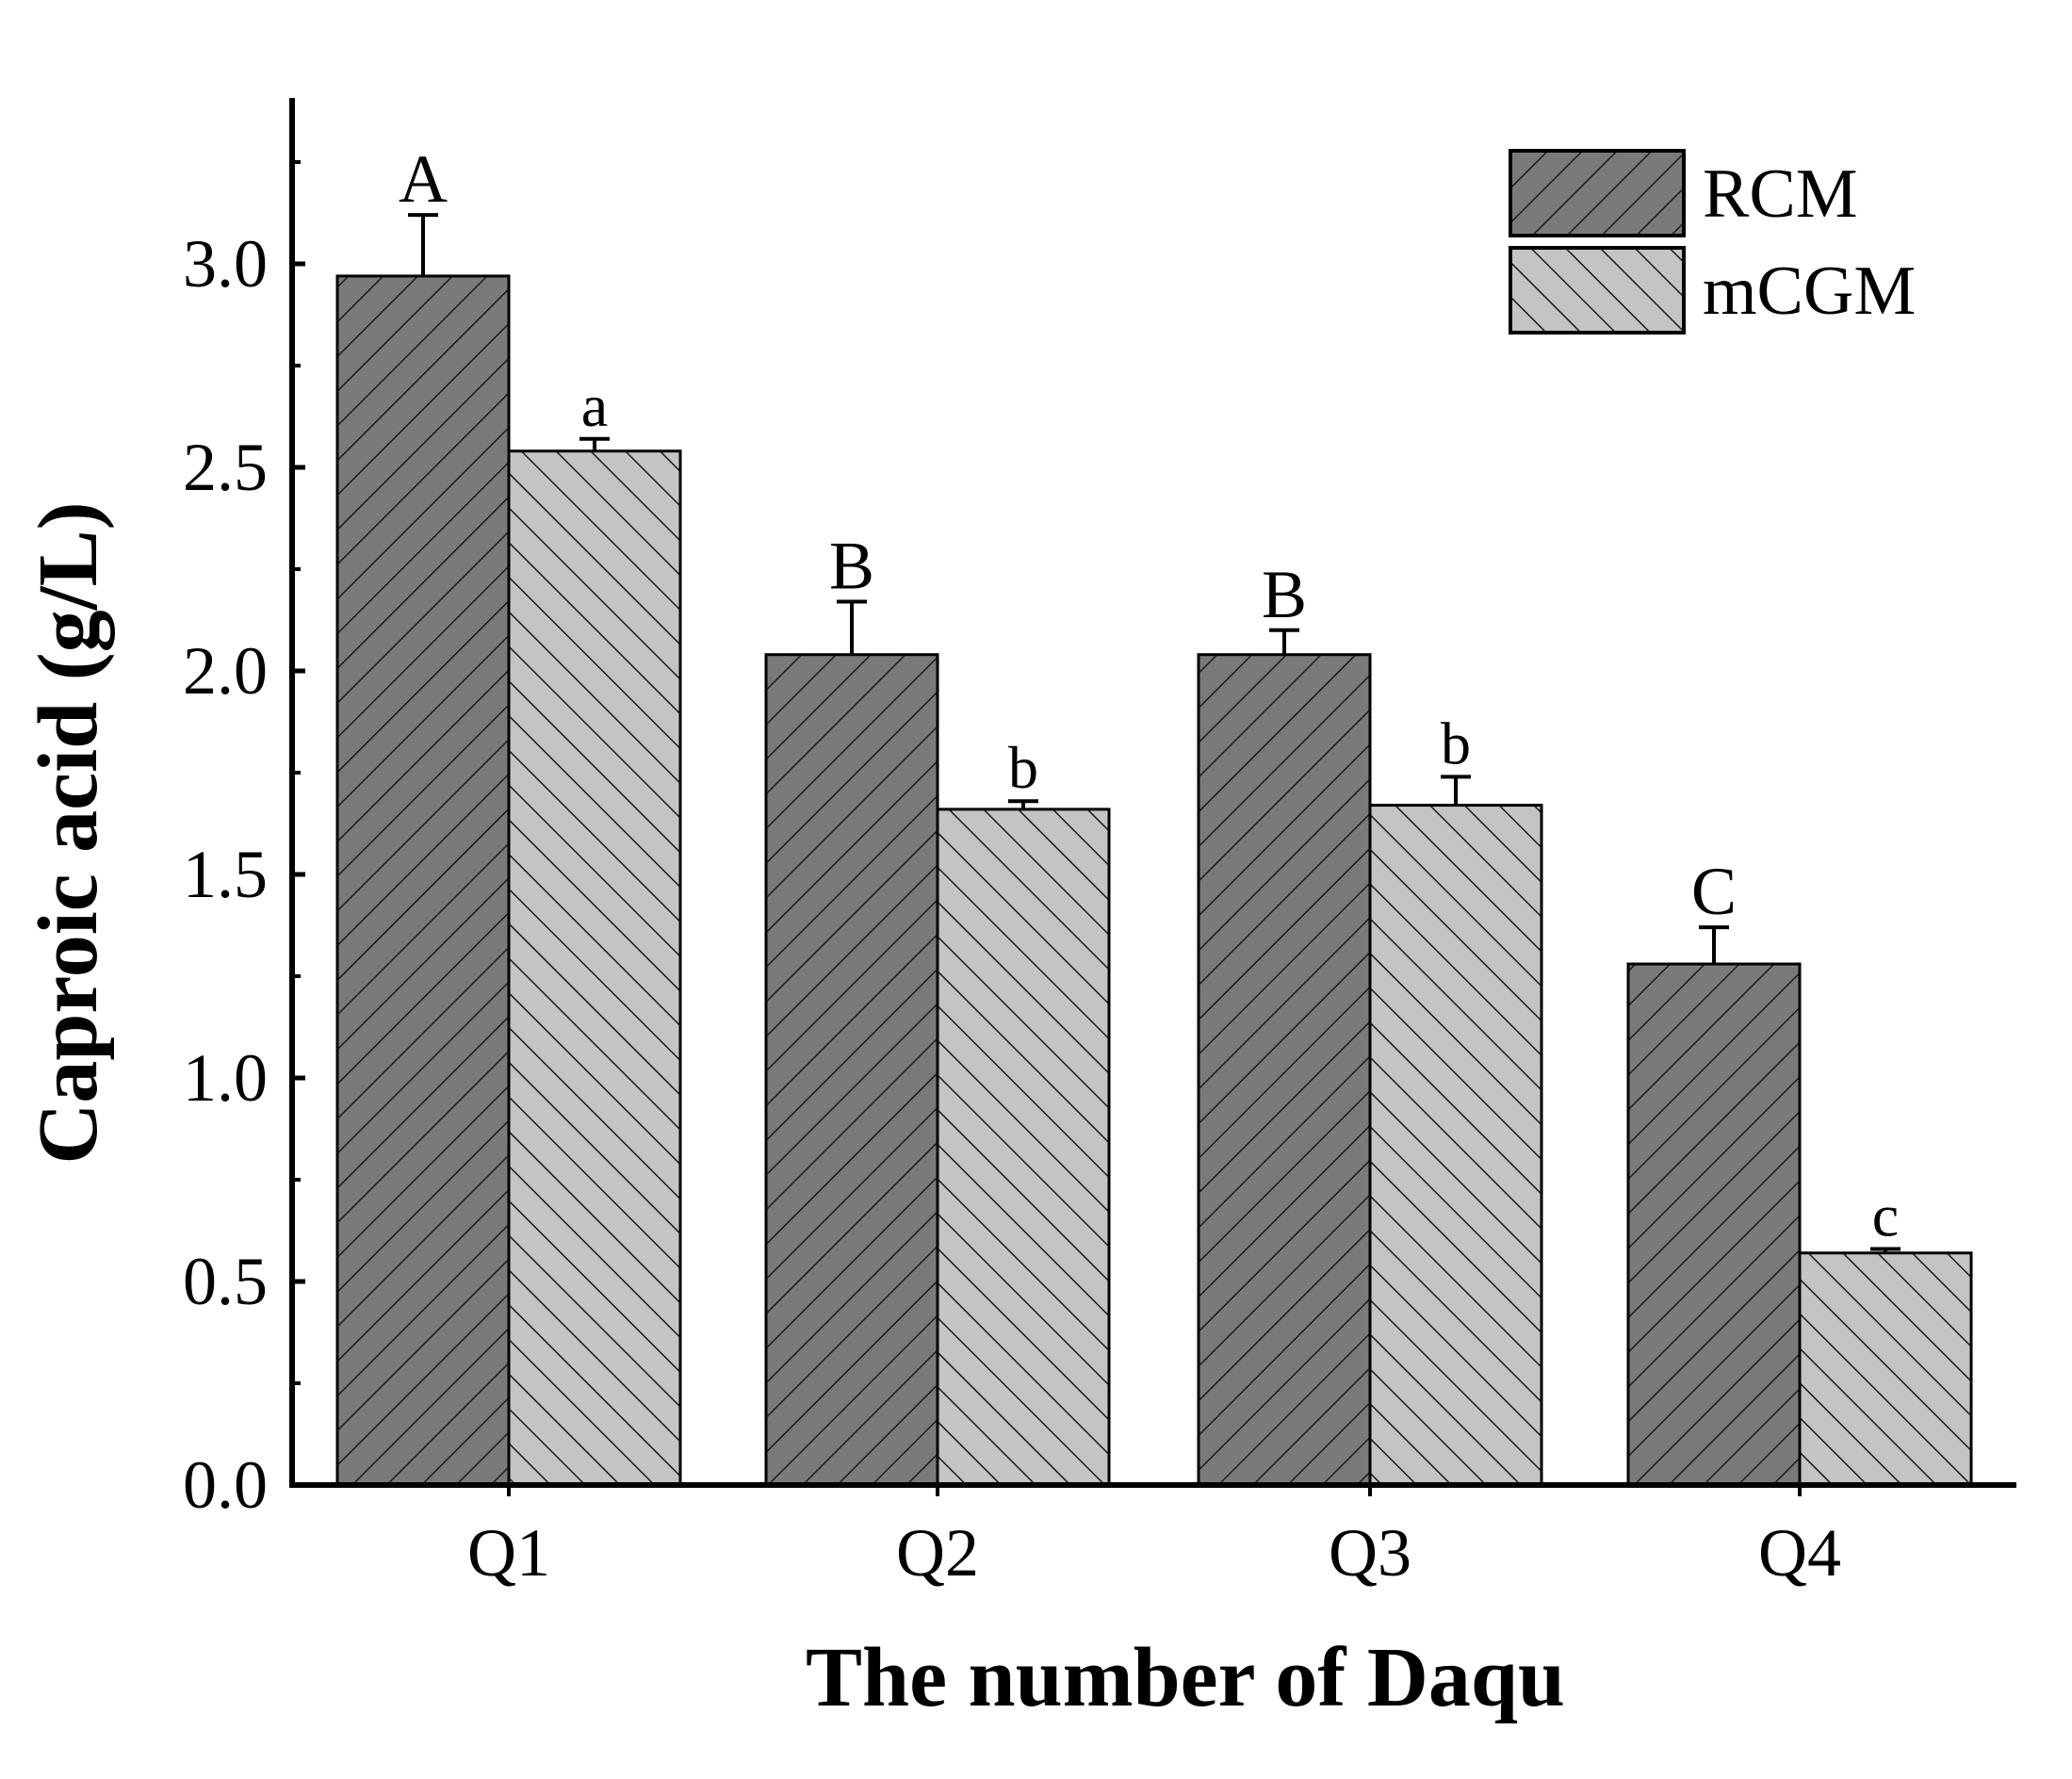 The width and height of the screenshot is (2072, 1779). What do you see at coordinates (1598, 193) in the screenshot?
I see `legend-swatch-rcm` at bounding box center [1598, 193].